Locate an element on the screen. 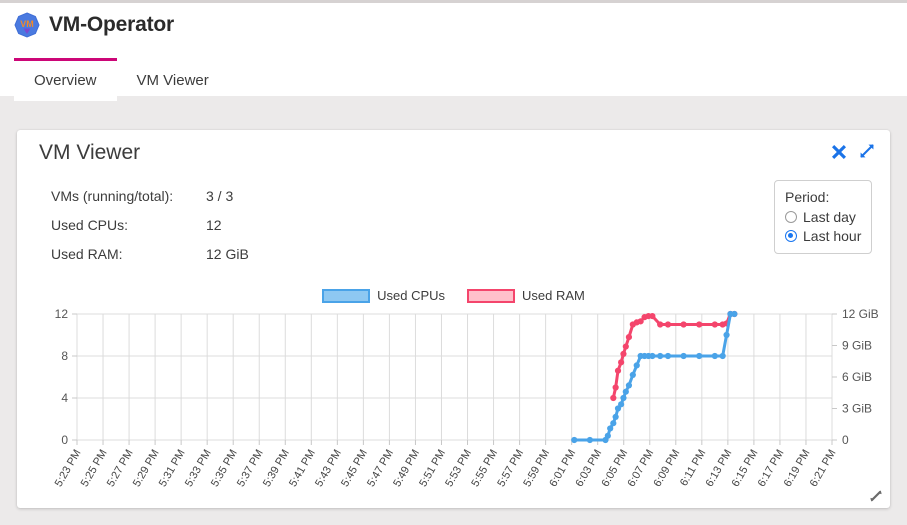 Image resolution: width=907 pixels, height=525 pixels. legend-label-used-cpus: Used CPUs is located at coordinates (411, 295).